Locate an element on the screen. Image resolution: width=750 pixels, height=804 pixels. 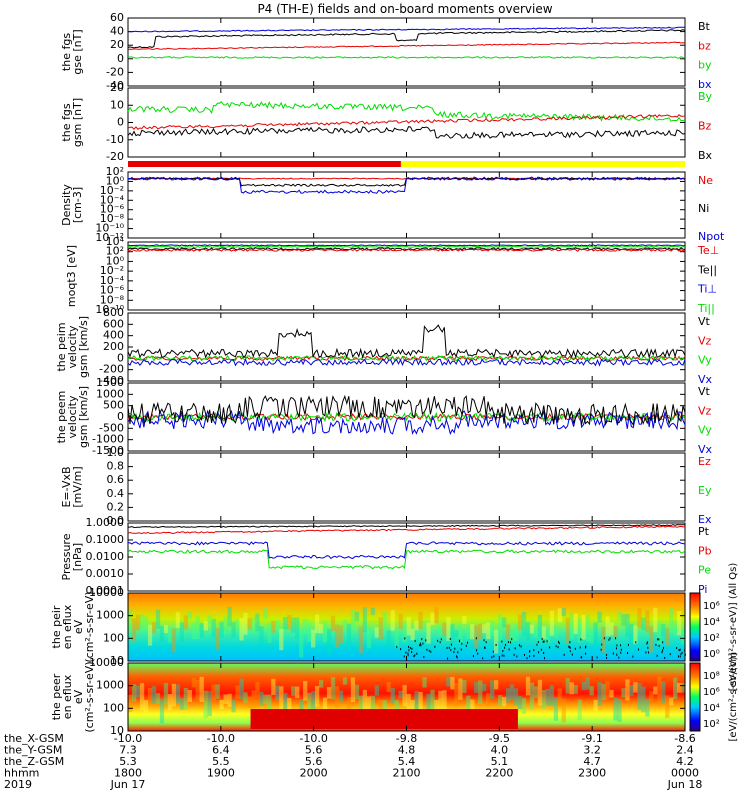
ephem-row-label: the_X-GSM is located at coordinates (34, 738).